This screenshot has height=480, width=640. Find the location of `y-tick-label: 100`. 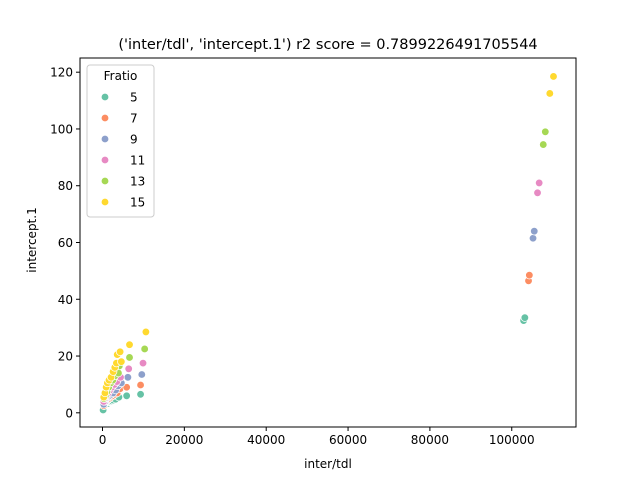

y-tick-label: 100 is located at coordinates (61, 129).